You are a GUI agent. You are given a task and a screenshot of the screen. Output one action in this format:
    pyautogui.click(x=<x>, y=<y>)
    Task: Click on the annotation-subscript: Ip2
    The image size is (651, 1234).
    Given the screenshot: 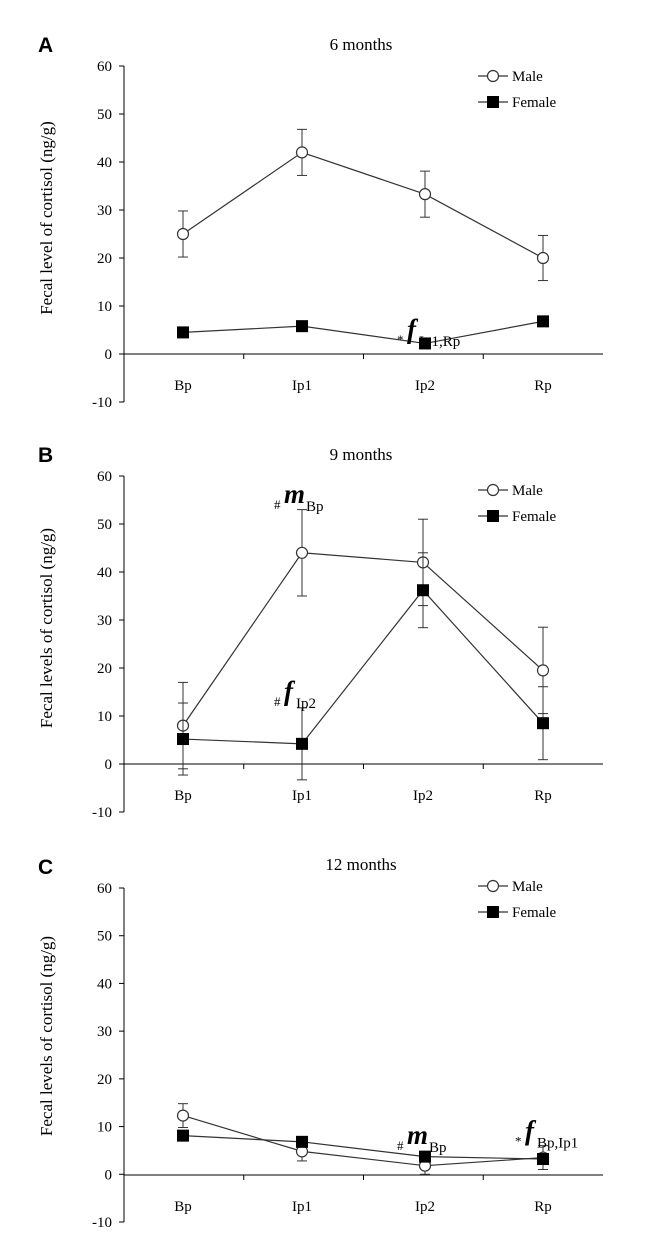 What is the action you would take?
    pyautogui.click(x=306, y=704)
    